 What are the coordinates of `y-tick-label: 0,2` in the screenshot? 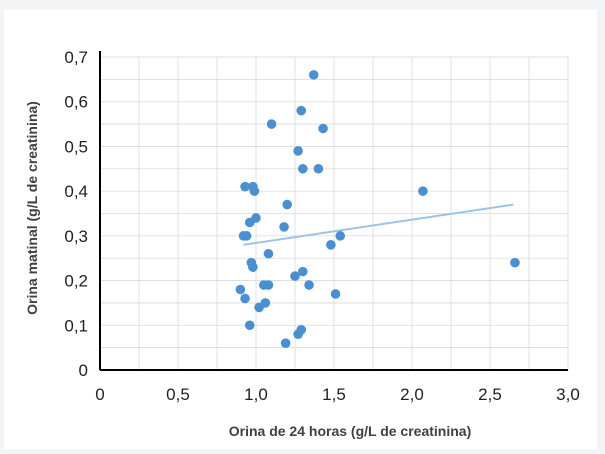 It's located at (76, 281).